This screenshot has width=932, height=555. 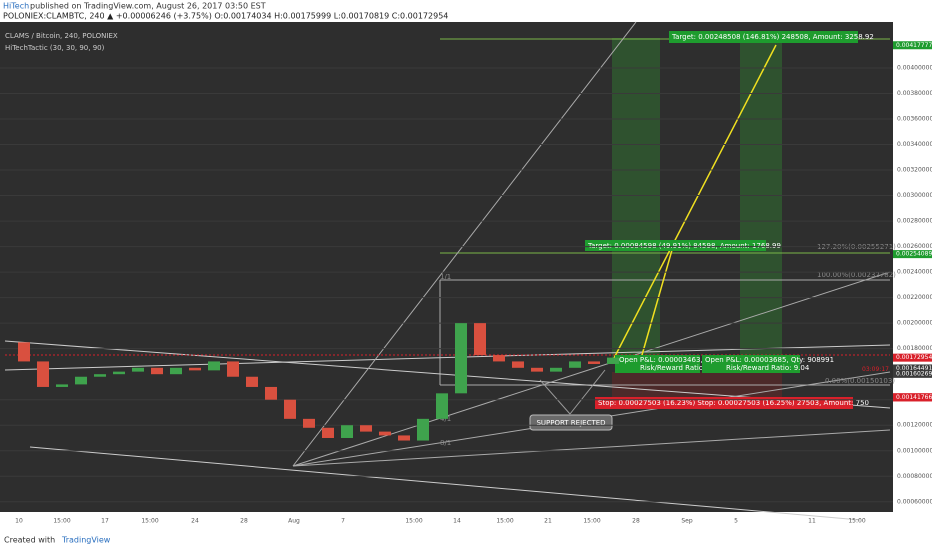 I want to click on x-tick-label: 14, so click(x=457, y=521).